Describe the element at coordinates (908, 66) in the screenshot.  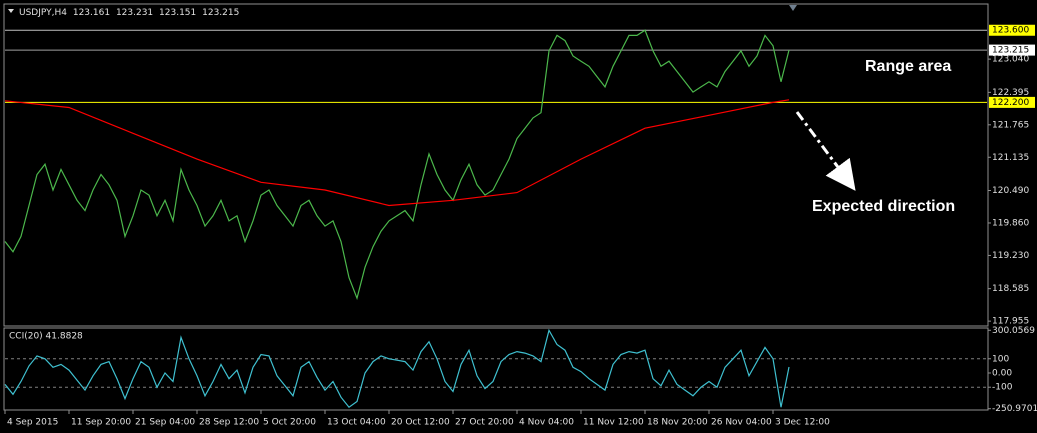
I see `annotation: Range area` at that location.